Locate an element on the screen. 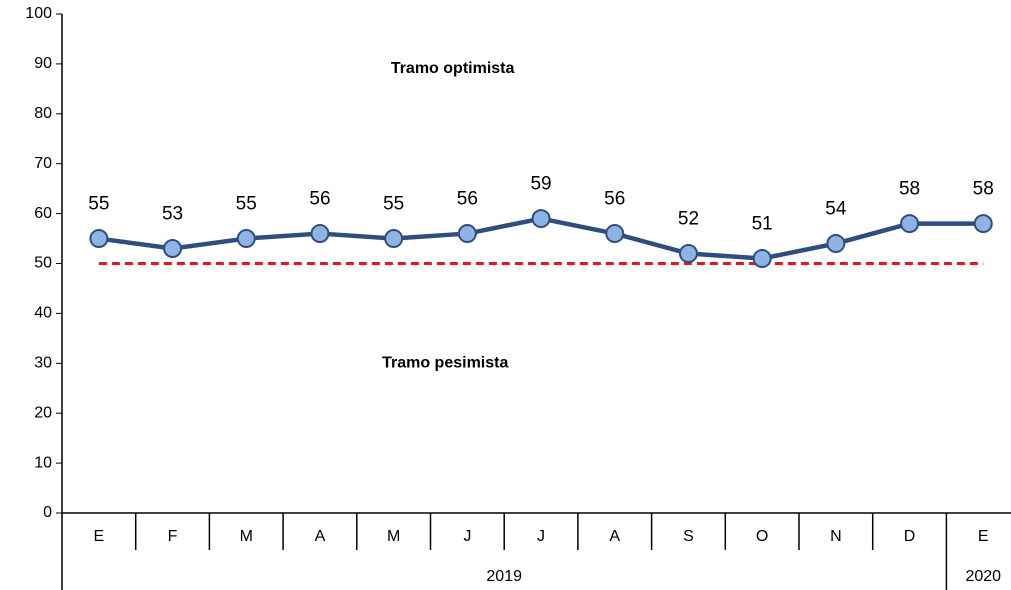 The width and height of the screenshot is (1011, 590). y-tick-label: 50 is located at coordinates (43, 263).